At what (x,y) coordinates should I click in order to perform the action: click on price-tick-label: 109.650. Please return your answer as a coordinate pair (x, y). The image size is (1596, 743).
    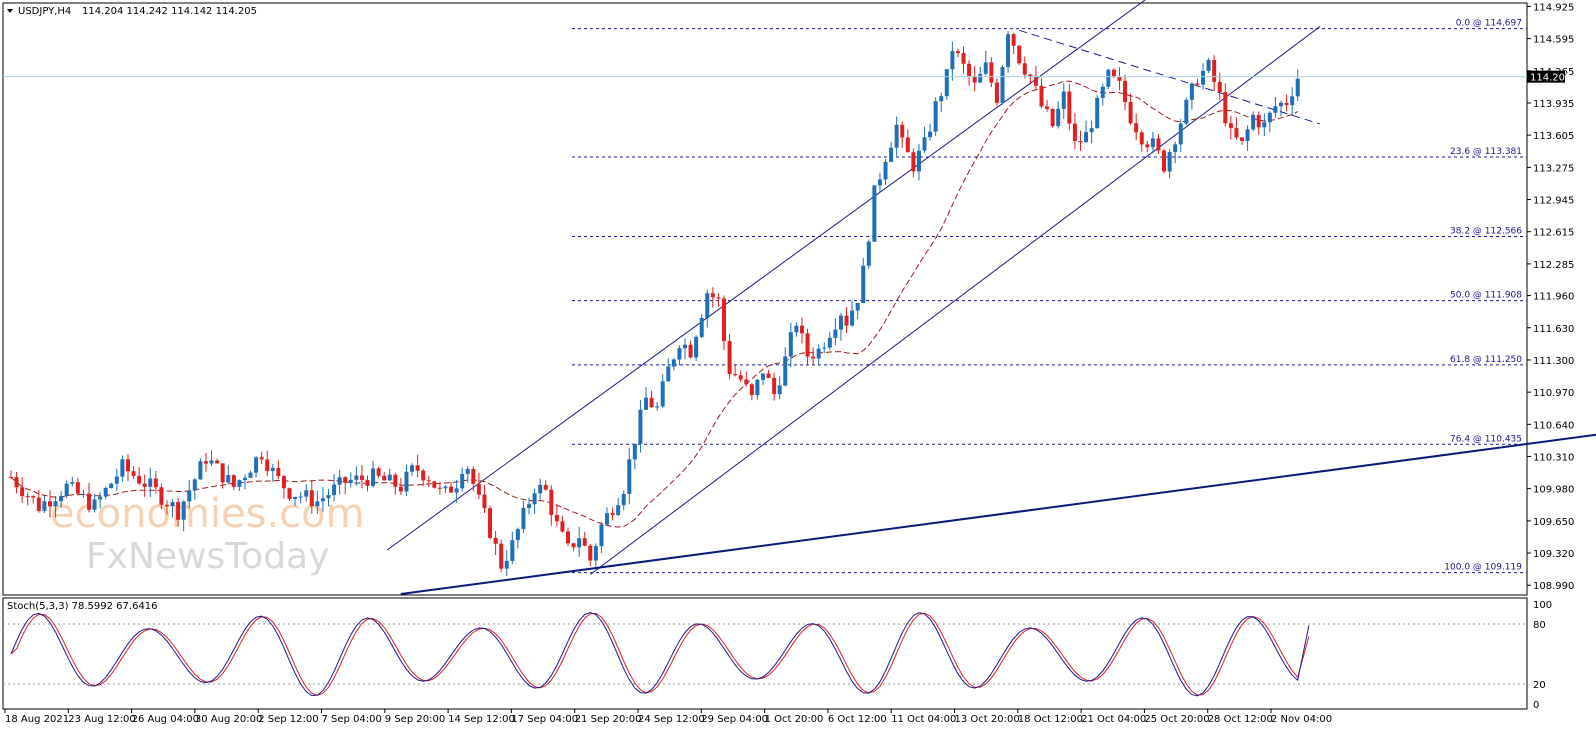
    Looking at the image, I should click on (1553, 522).